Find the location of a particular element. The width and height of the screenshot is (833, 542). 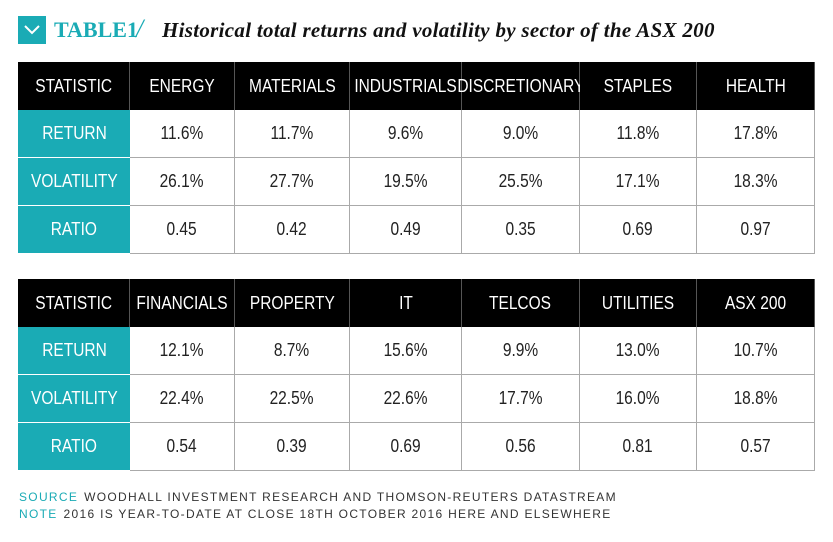

data-cell: 11.8% is located at coordinates (638, 134).